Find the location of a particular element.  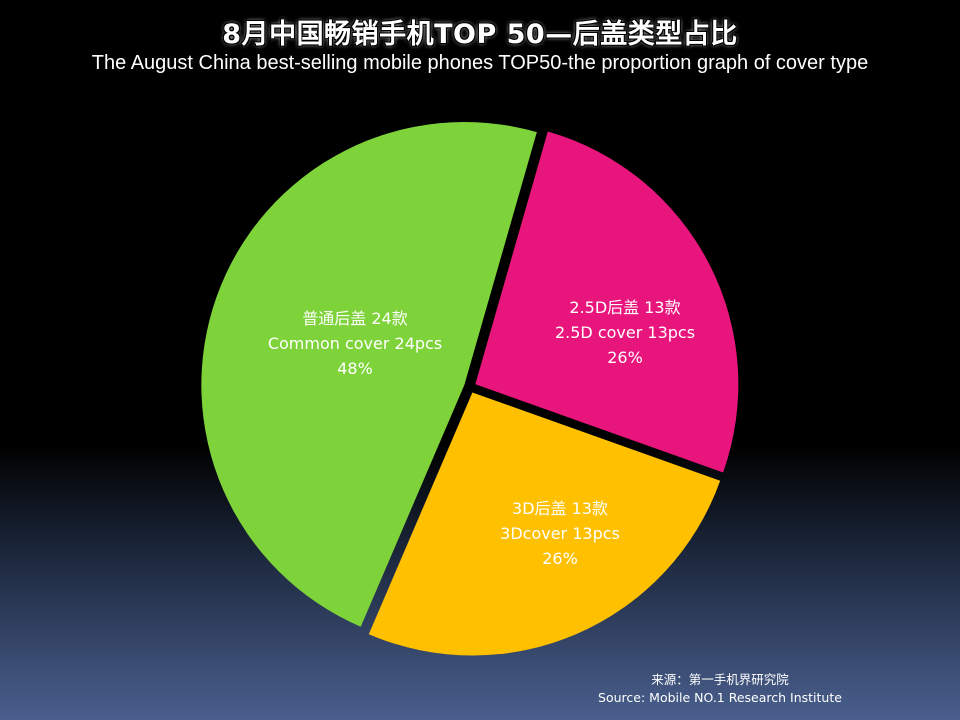

slice-label-2: 普通后盖 24款 Common cover 24pcs 48% is located at coordinates (355, 343).